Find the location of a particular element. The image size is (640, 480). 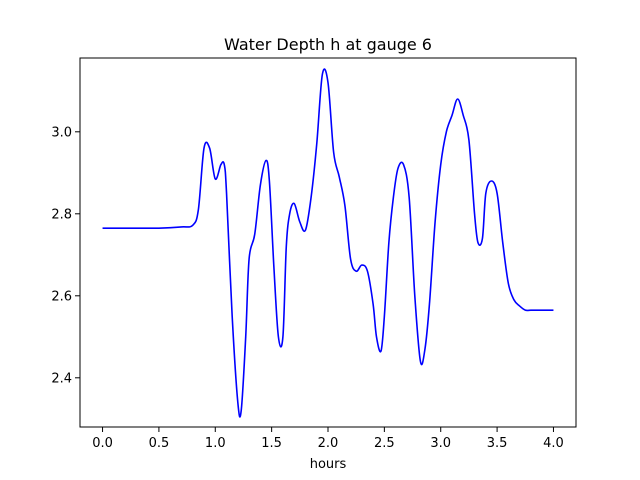

x-tick-label: 2.0 is located at coordinates (328, 443).